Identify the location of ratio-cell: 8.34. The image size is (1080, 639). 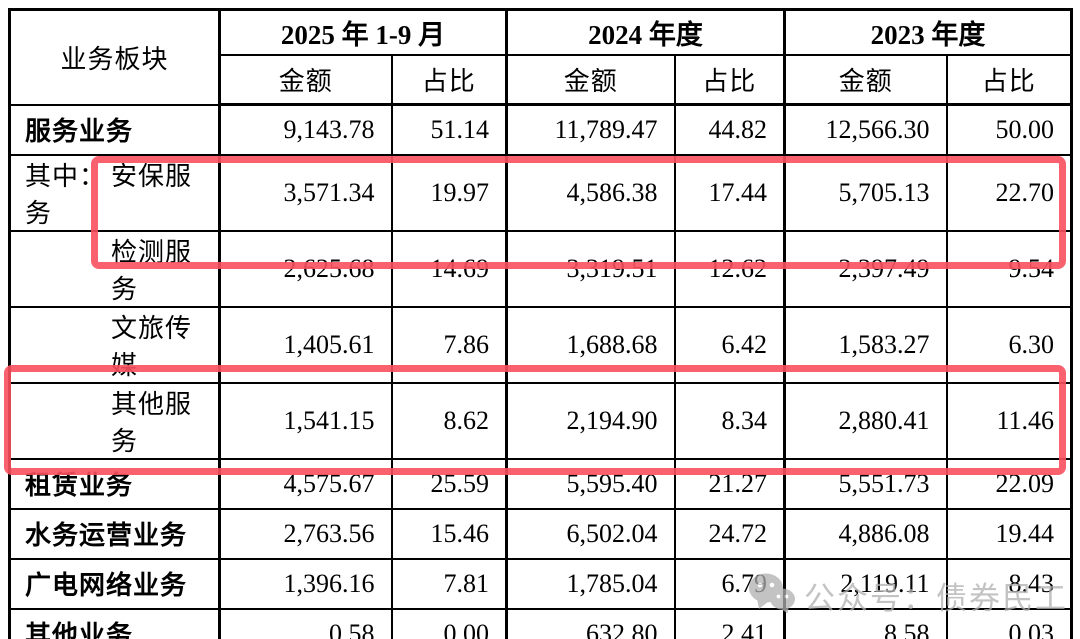
(729, 420).